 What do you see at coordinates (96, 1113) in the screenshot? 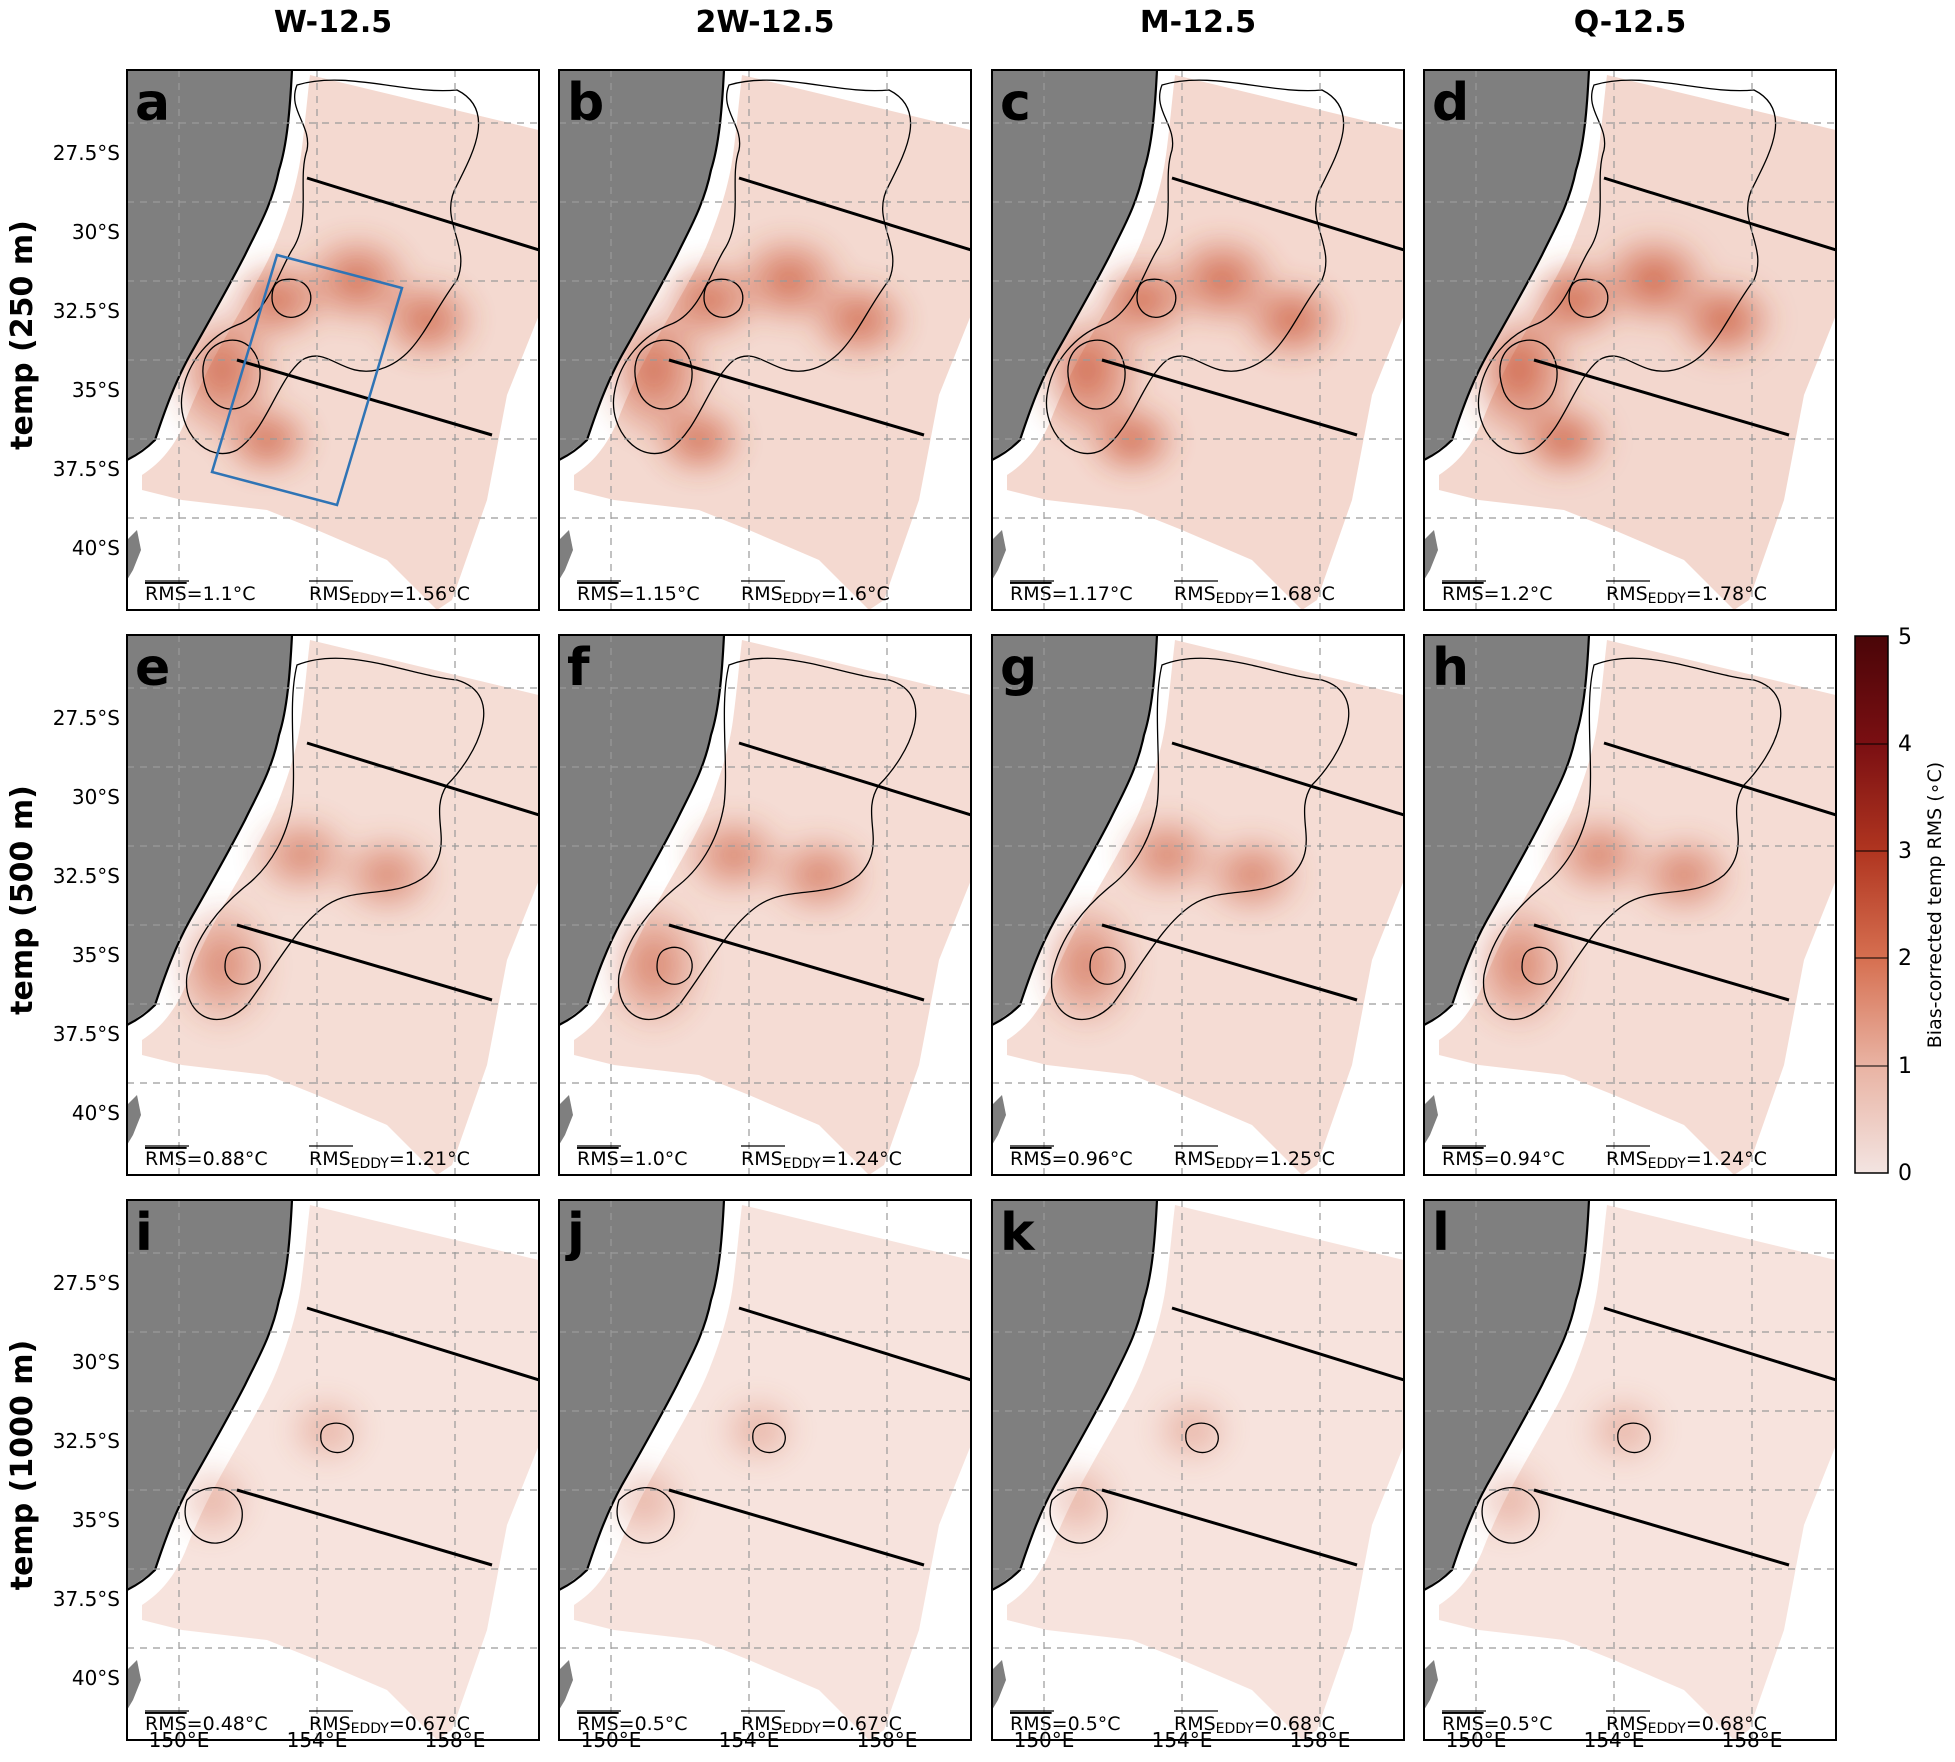
I see `lat-tick-row2-40: 40°S` at bounding box center [96, 1113].